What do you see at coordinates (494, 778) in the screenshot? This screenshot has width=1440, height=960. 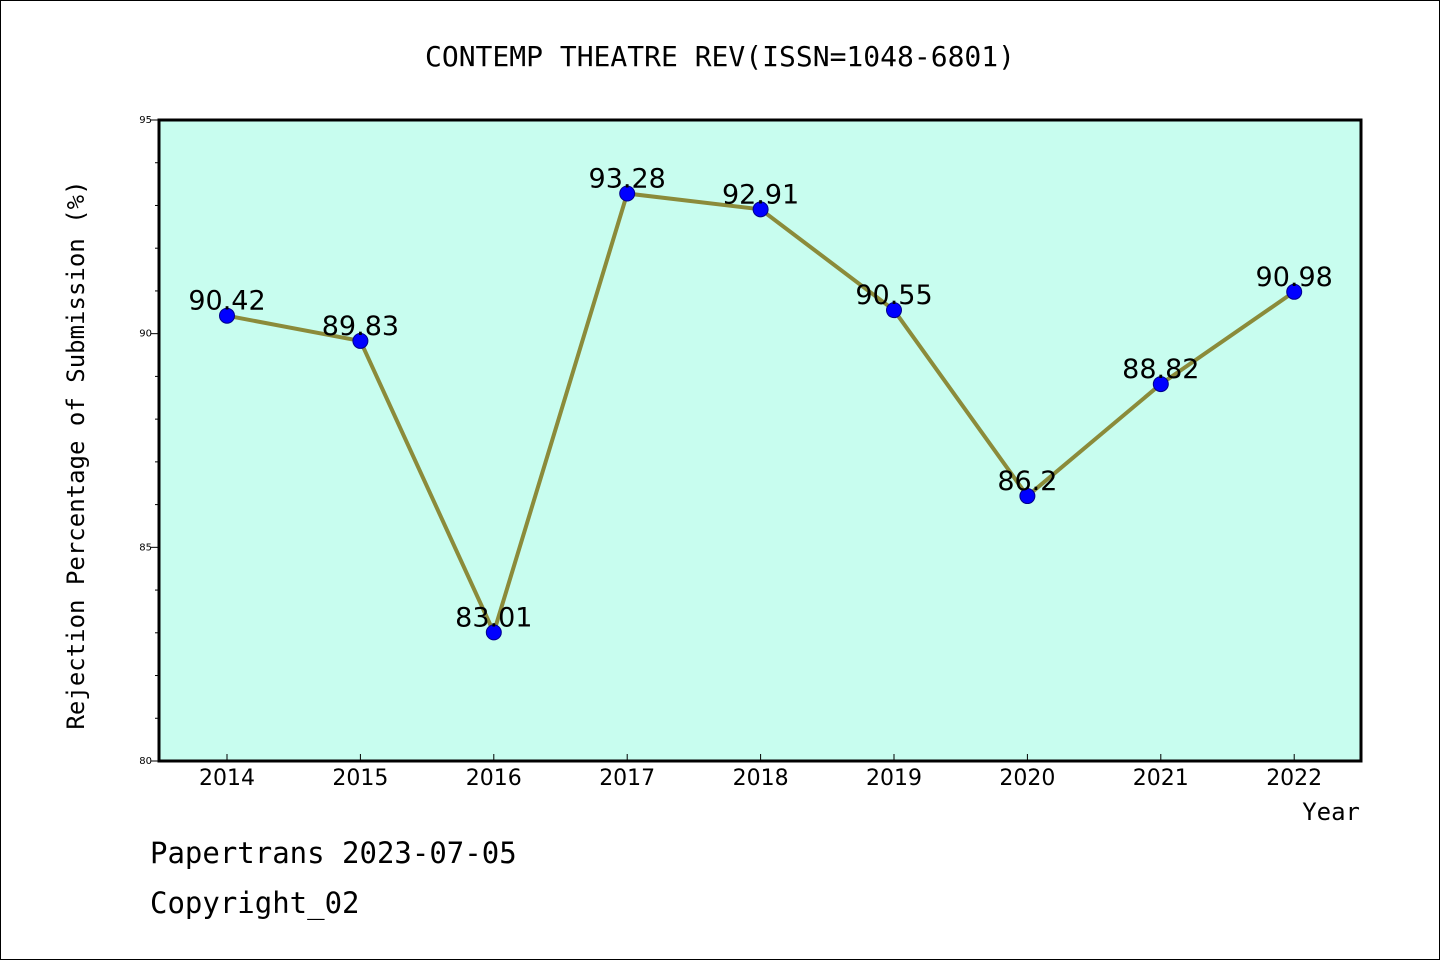 I see `x-tick-label: 2016` at bounding box center [494, 778].